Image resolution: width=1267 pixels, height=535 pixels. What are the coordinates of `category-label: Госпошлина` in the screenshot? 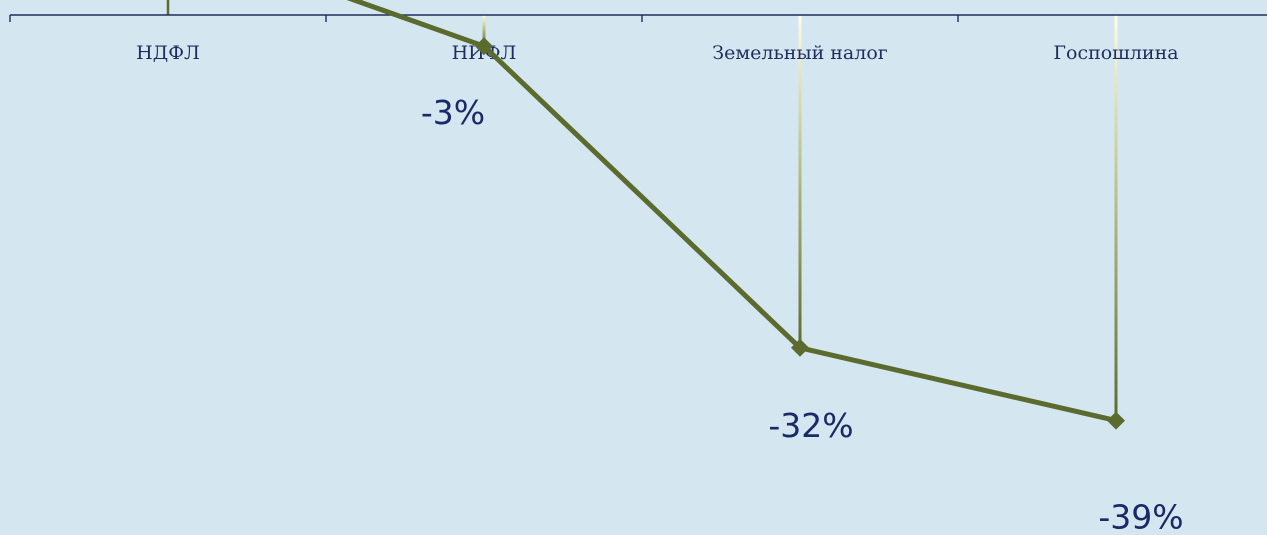 It's located at (1115, 53).